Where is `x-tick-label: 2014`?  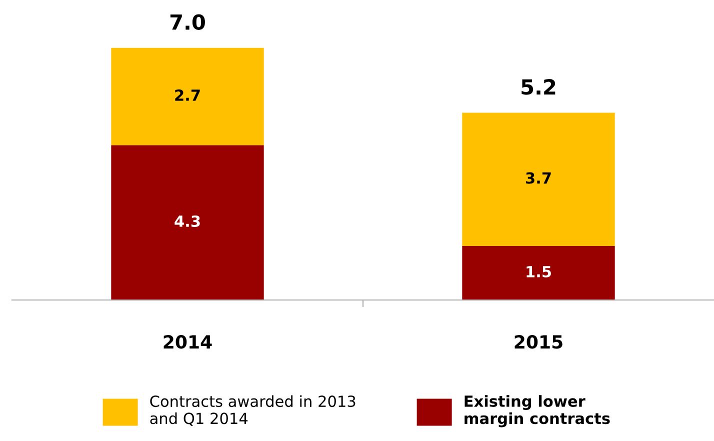
x-tick-label: 2014 is located at coordinates (188, 342).